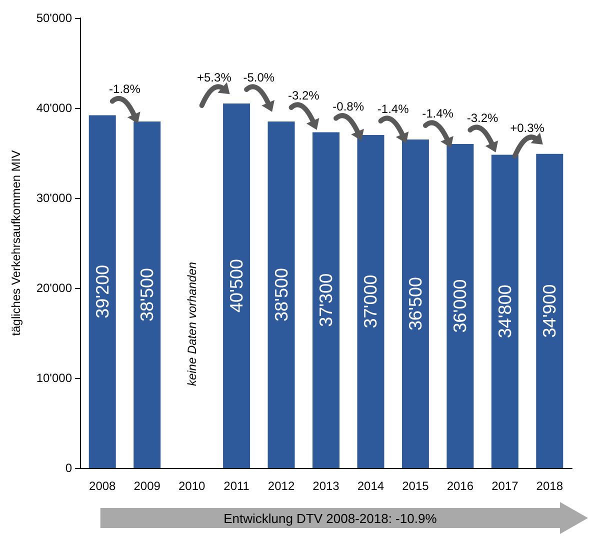  I want to click on x-tick-label: 2011, so click(237, 486).